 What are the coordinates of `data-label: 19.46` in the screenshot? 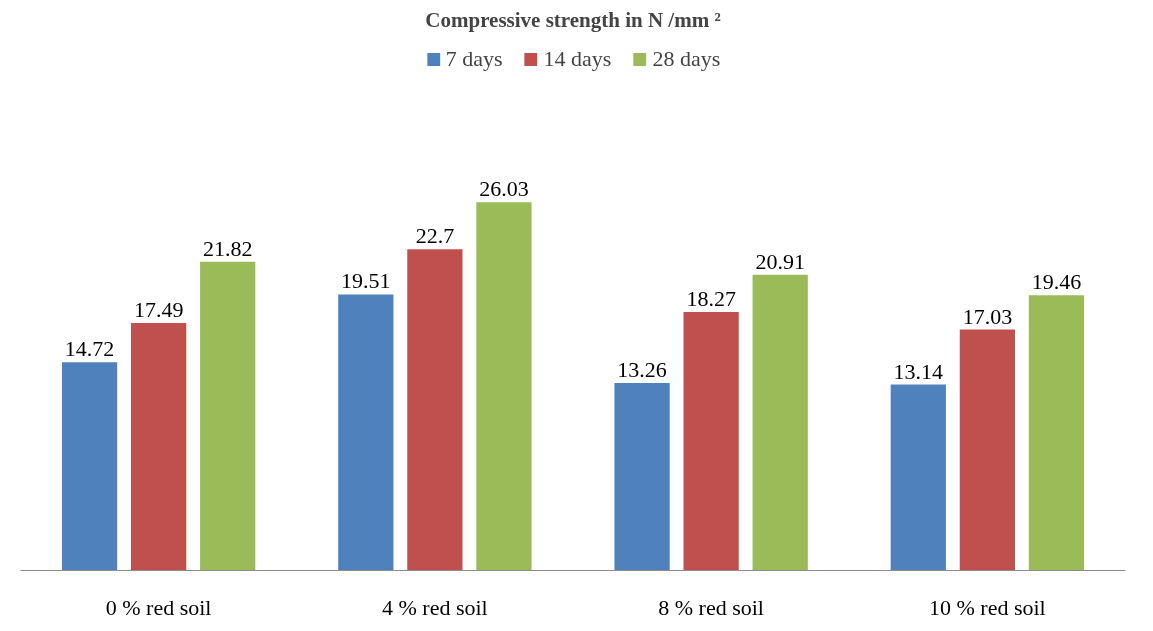 It's located at (1056, 282).